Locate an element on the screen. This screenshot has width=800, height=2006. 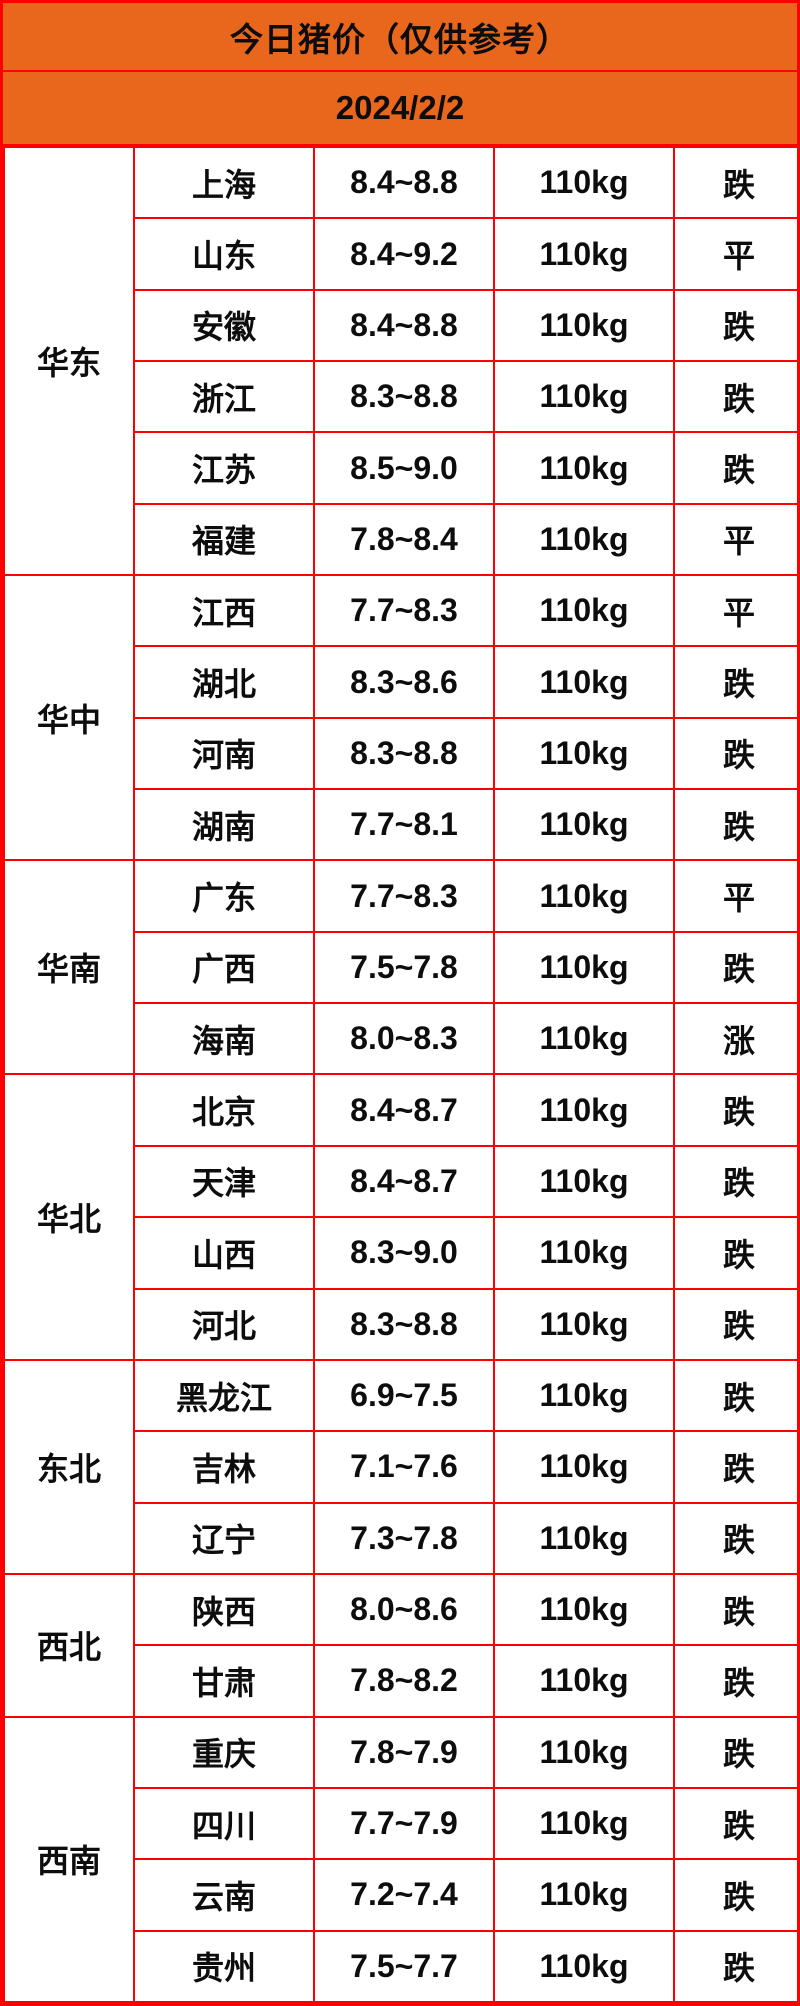
table-row: 安徽 8.4~8.8 110kg 跌 is located at coordinates (402, 325).